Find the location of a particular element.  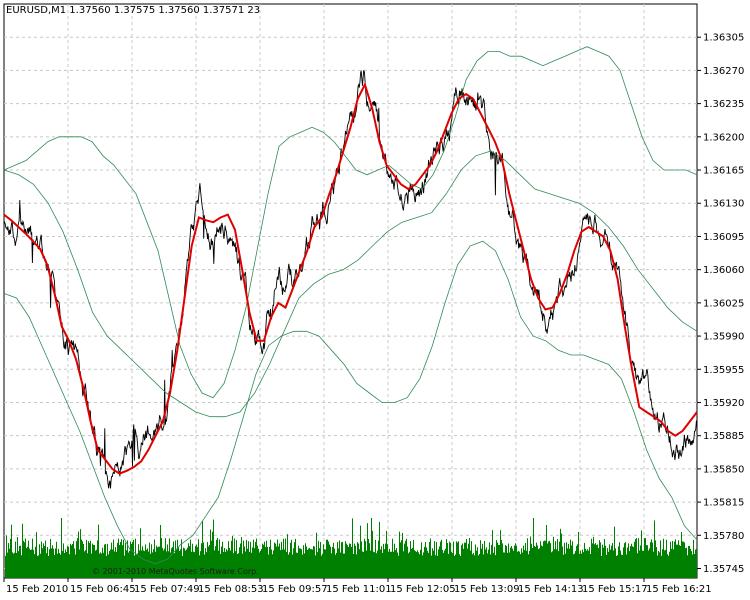

x-tick-label: 15 Feb 11:01 is located at coordinates (359, 589).